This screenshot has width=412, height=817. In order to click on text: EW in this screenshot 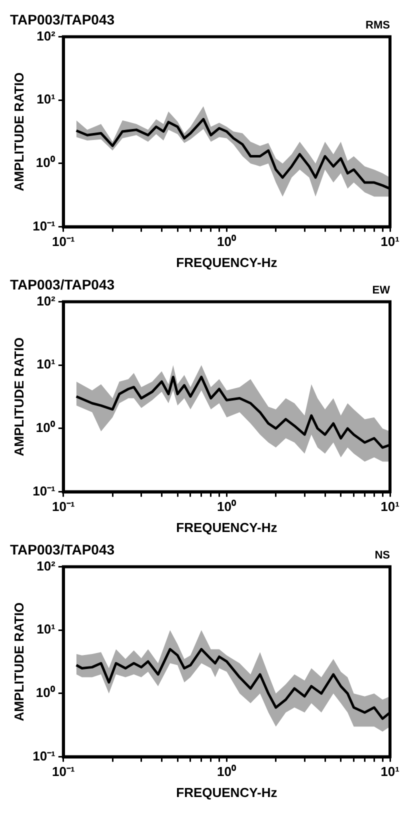, I will do `click(381, 290)`.